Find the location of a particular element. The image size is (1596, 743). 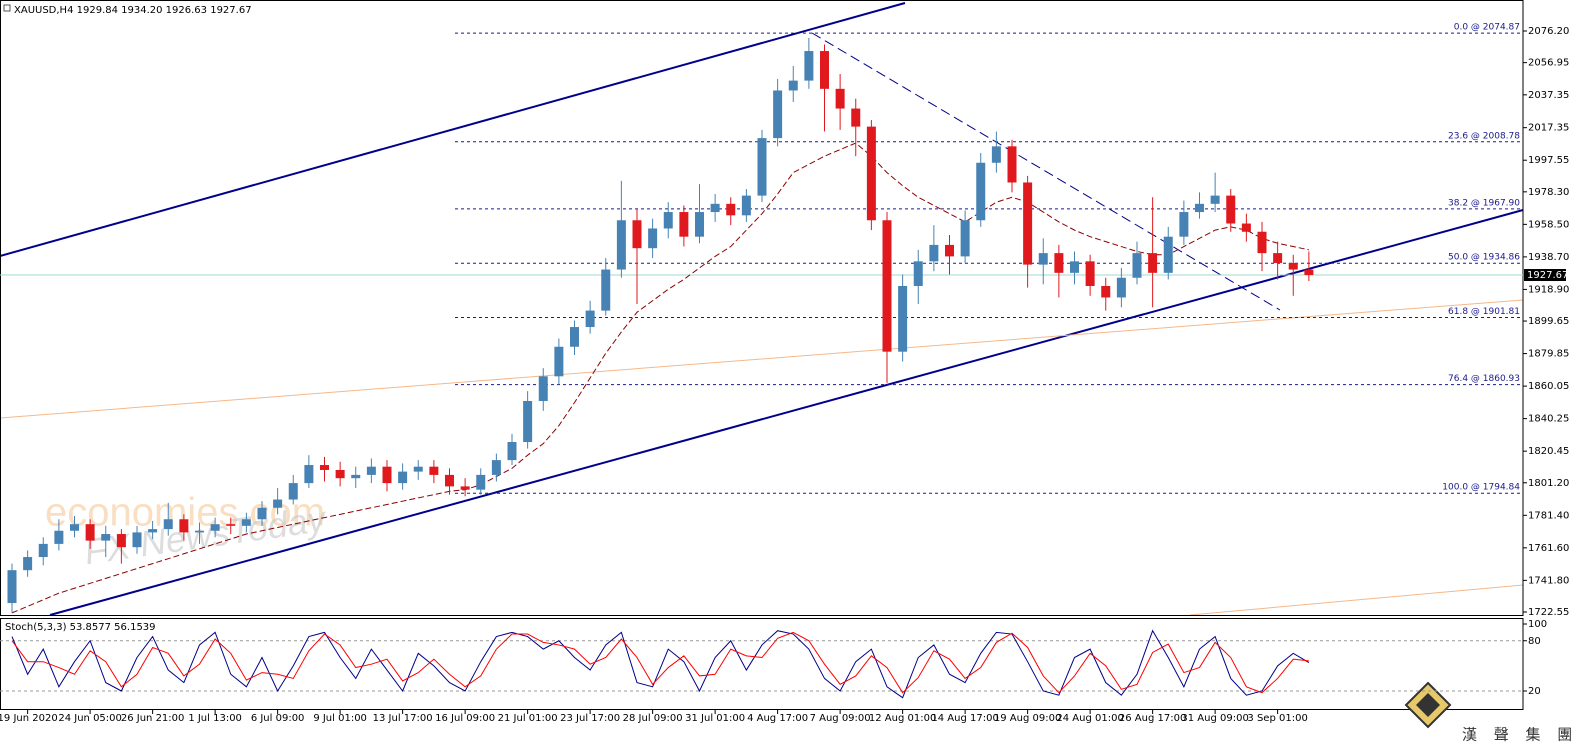

icon is located at coordinates (7, 8).